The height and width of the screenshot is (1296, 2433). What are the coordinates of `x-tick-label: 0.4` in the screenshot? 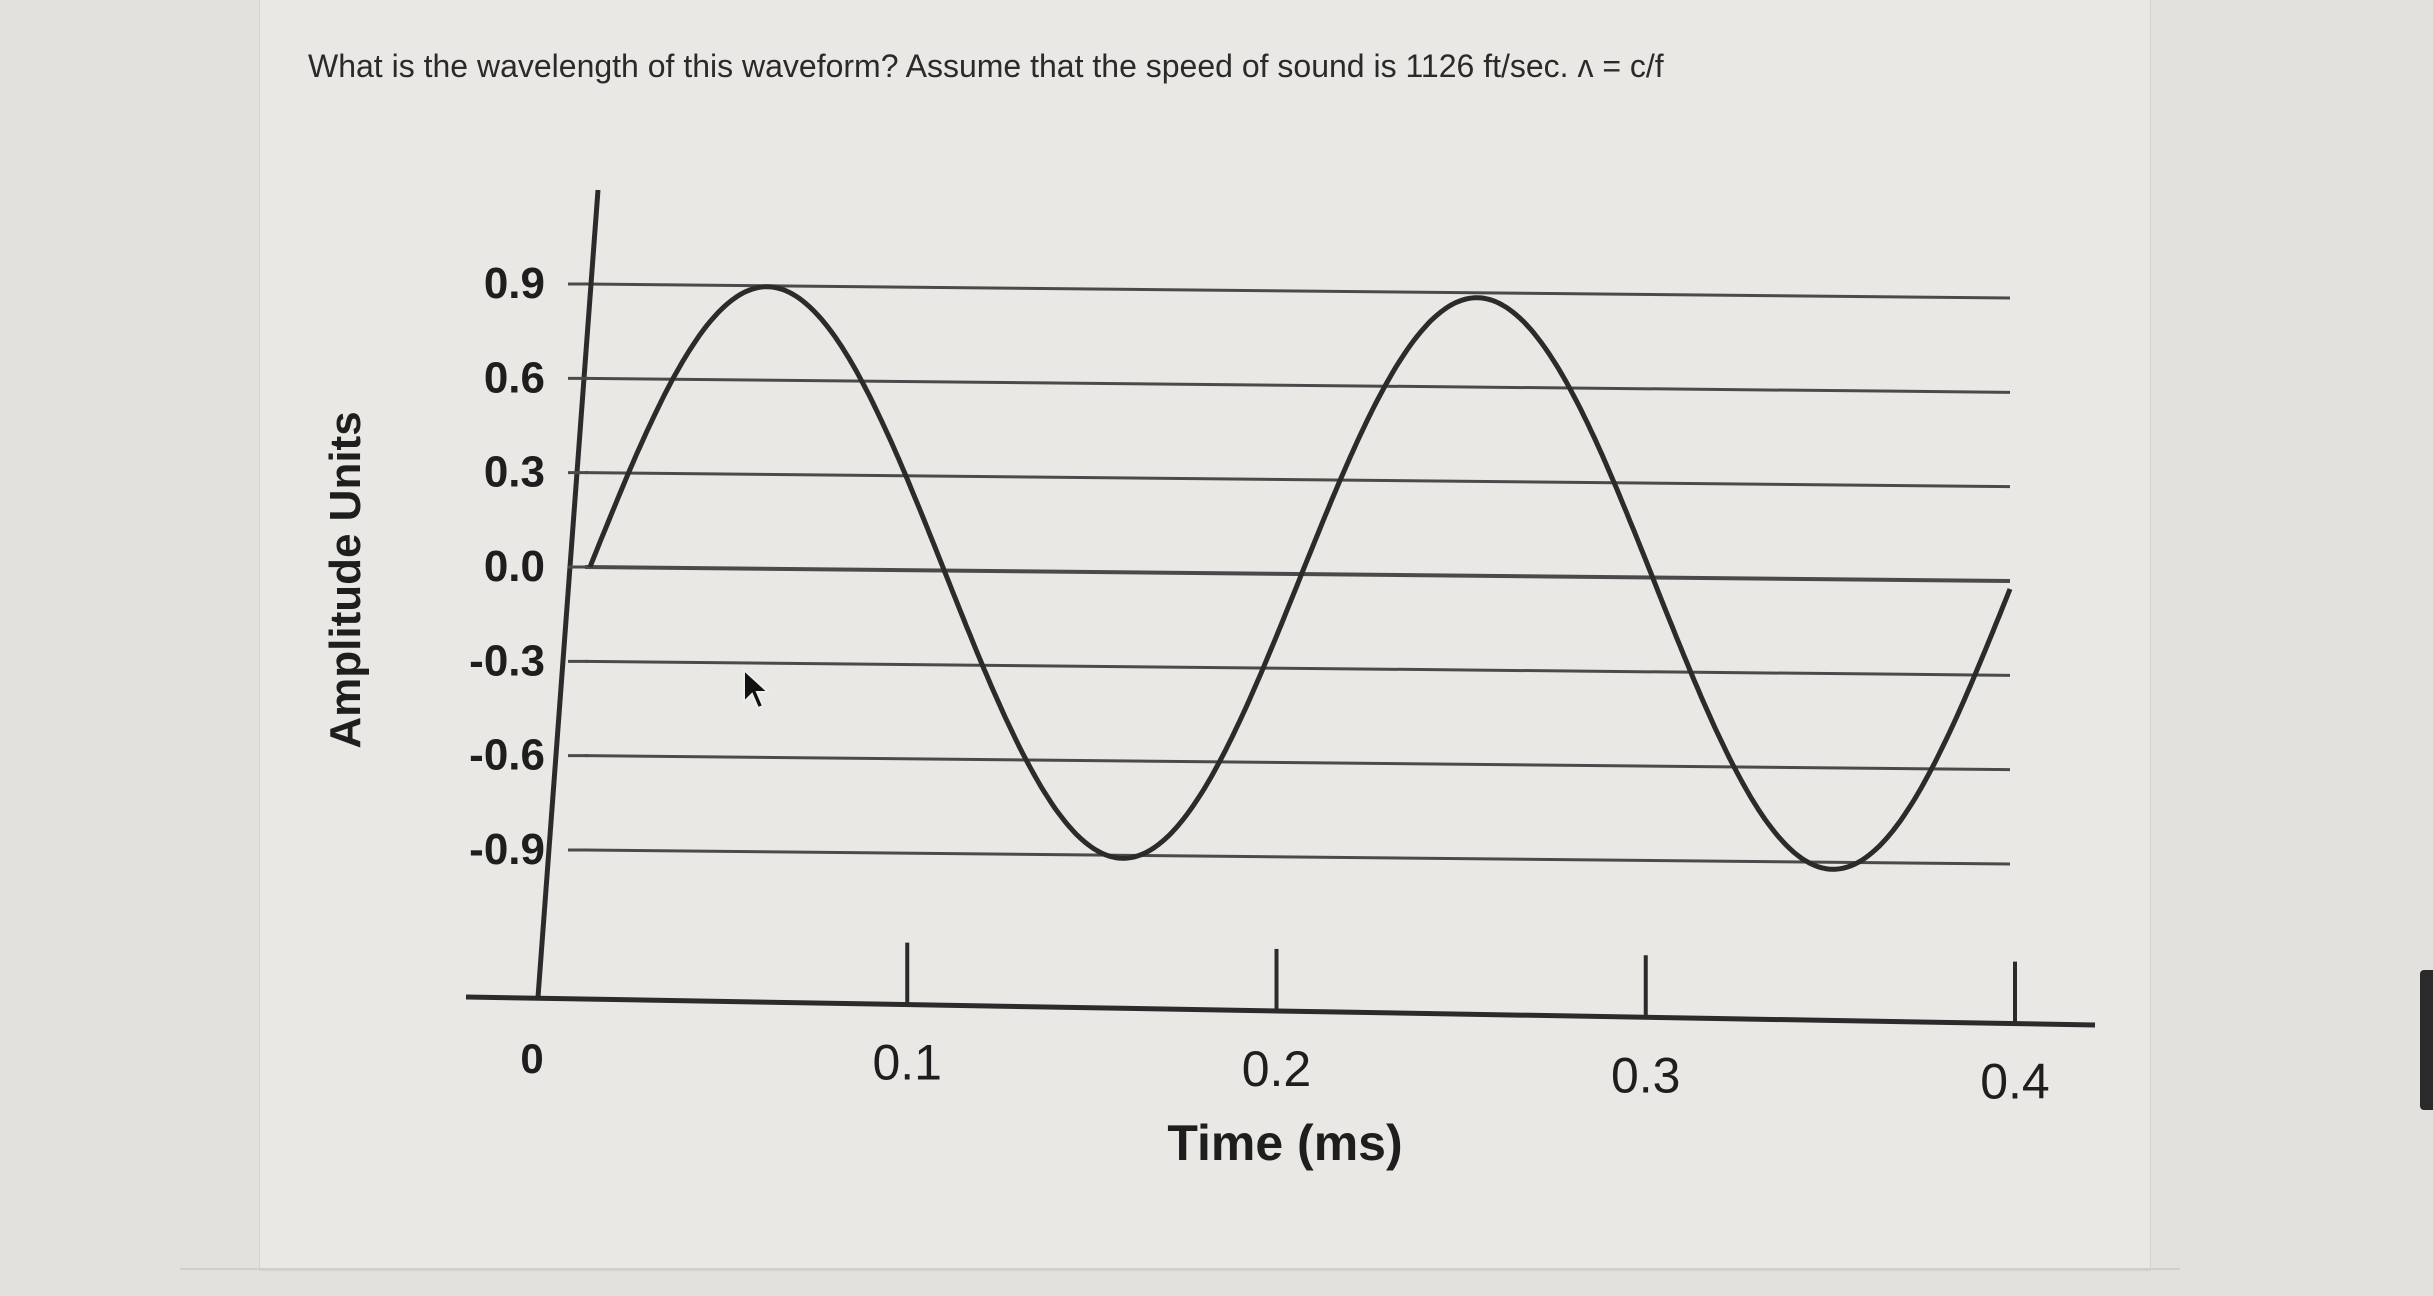 It's located at (2015, 1082).